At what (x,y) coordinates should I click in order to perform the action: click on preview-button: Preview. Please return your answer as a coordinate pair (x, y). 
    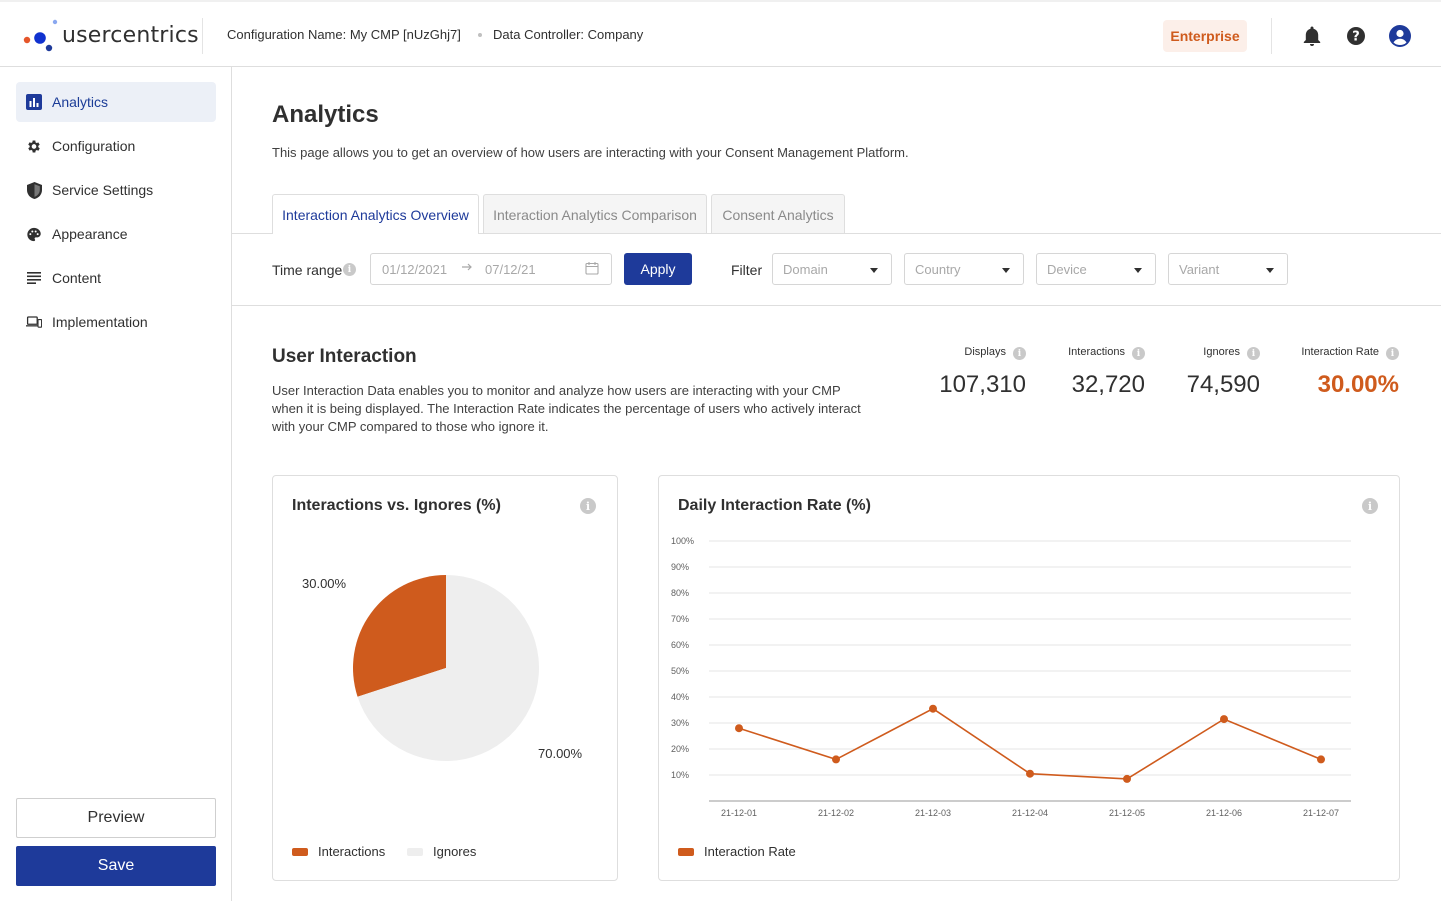
    Looking at the image, I should click on (116, 818).